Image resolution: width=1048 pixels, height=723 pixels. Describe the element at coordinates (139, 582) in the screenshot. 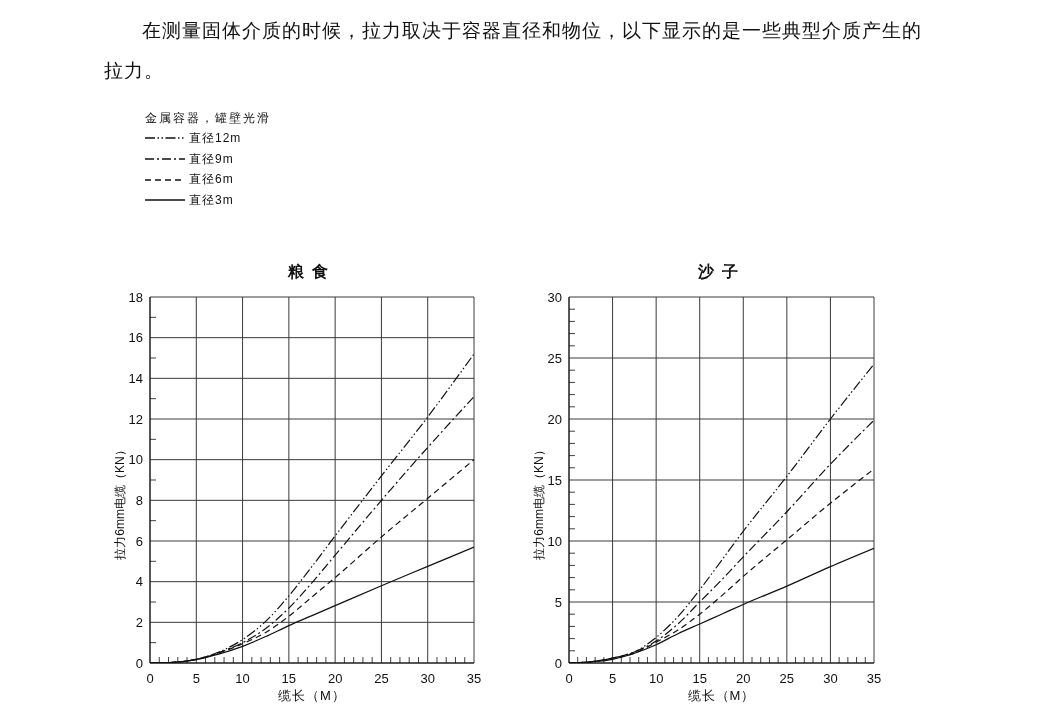

I see `y-tick-label: 4` at that location.